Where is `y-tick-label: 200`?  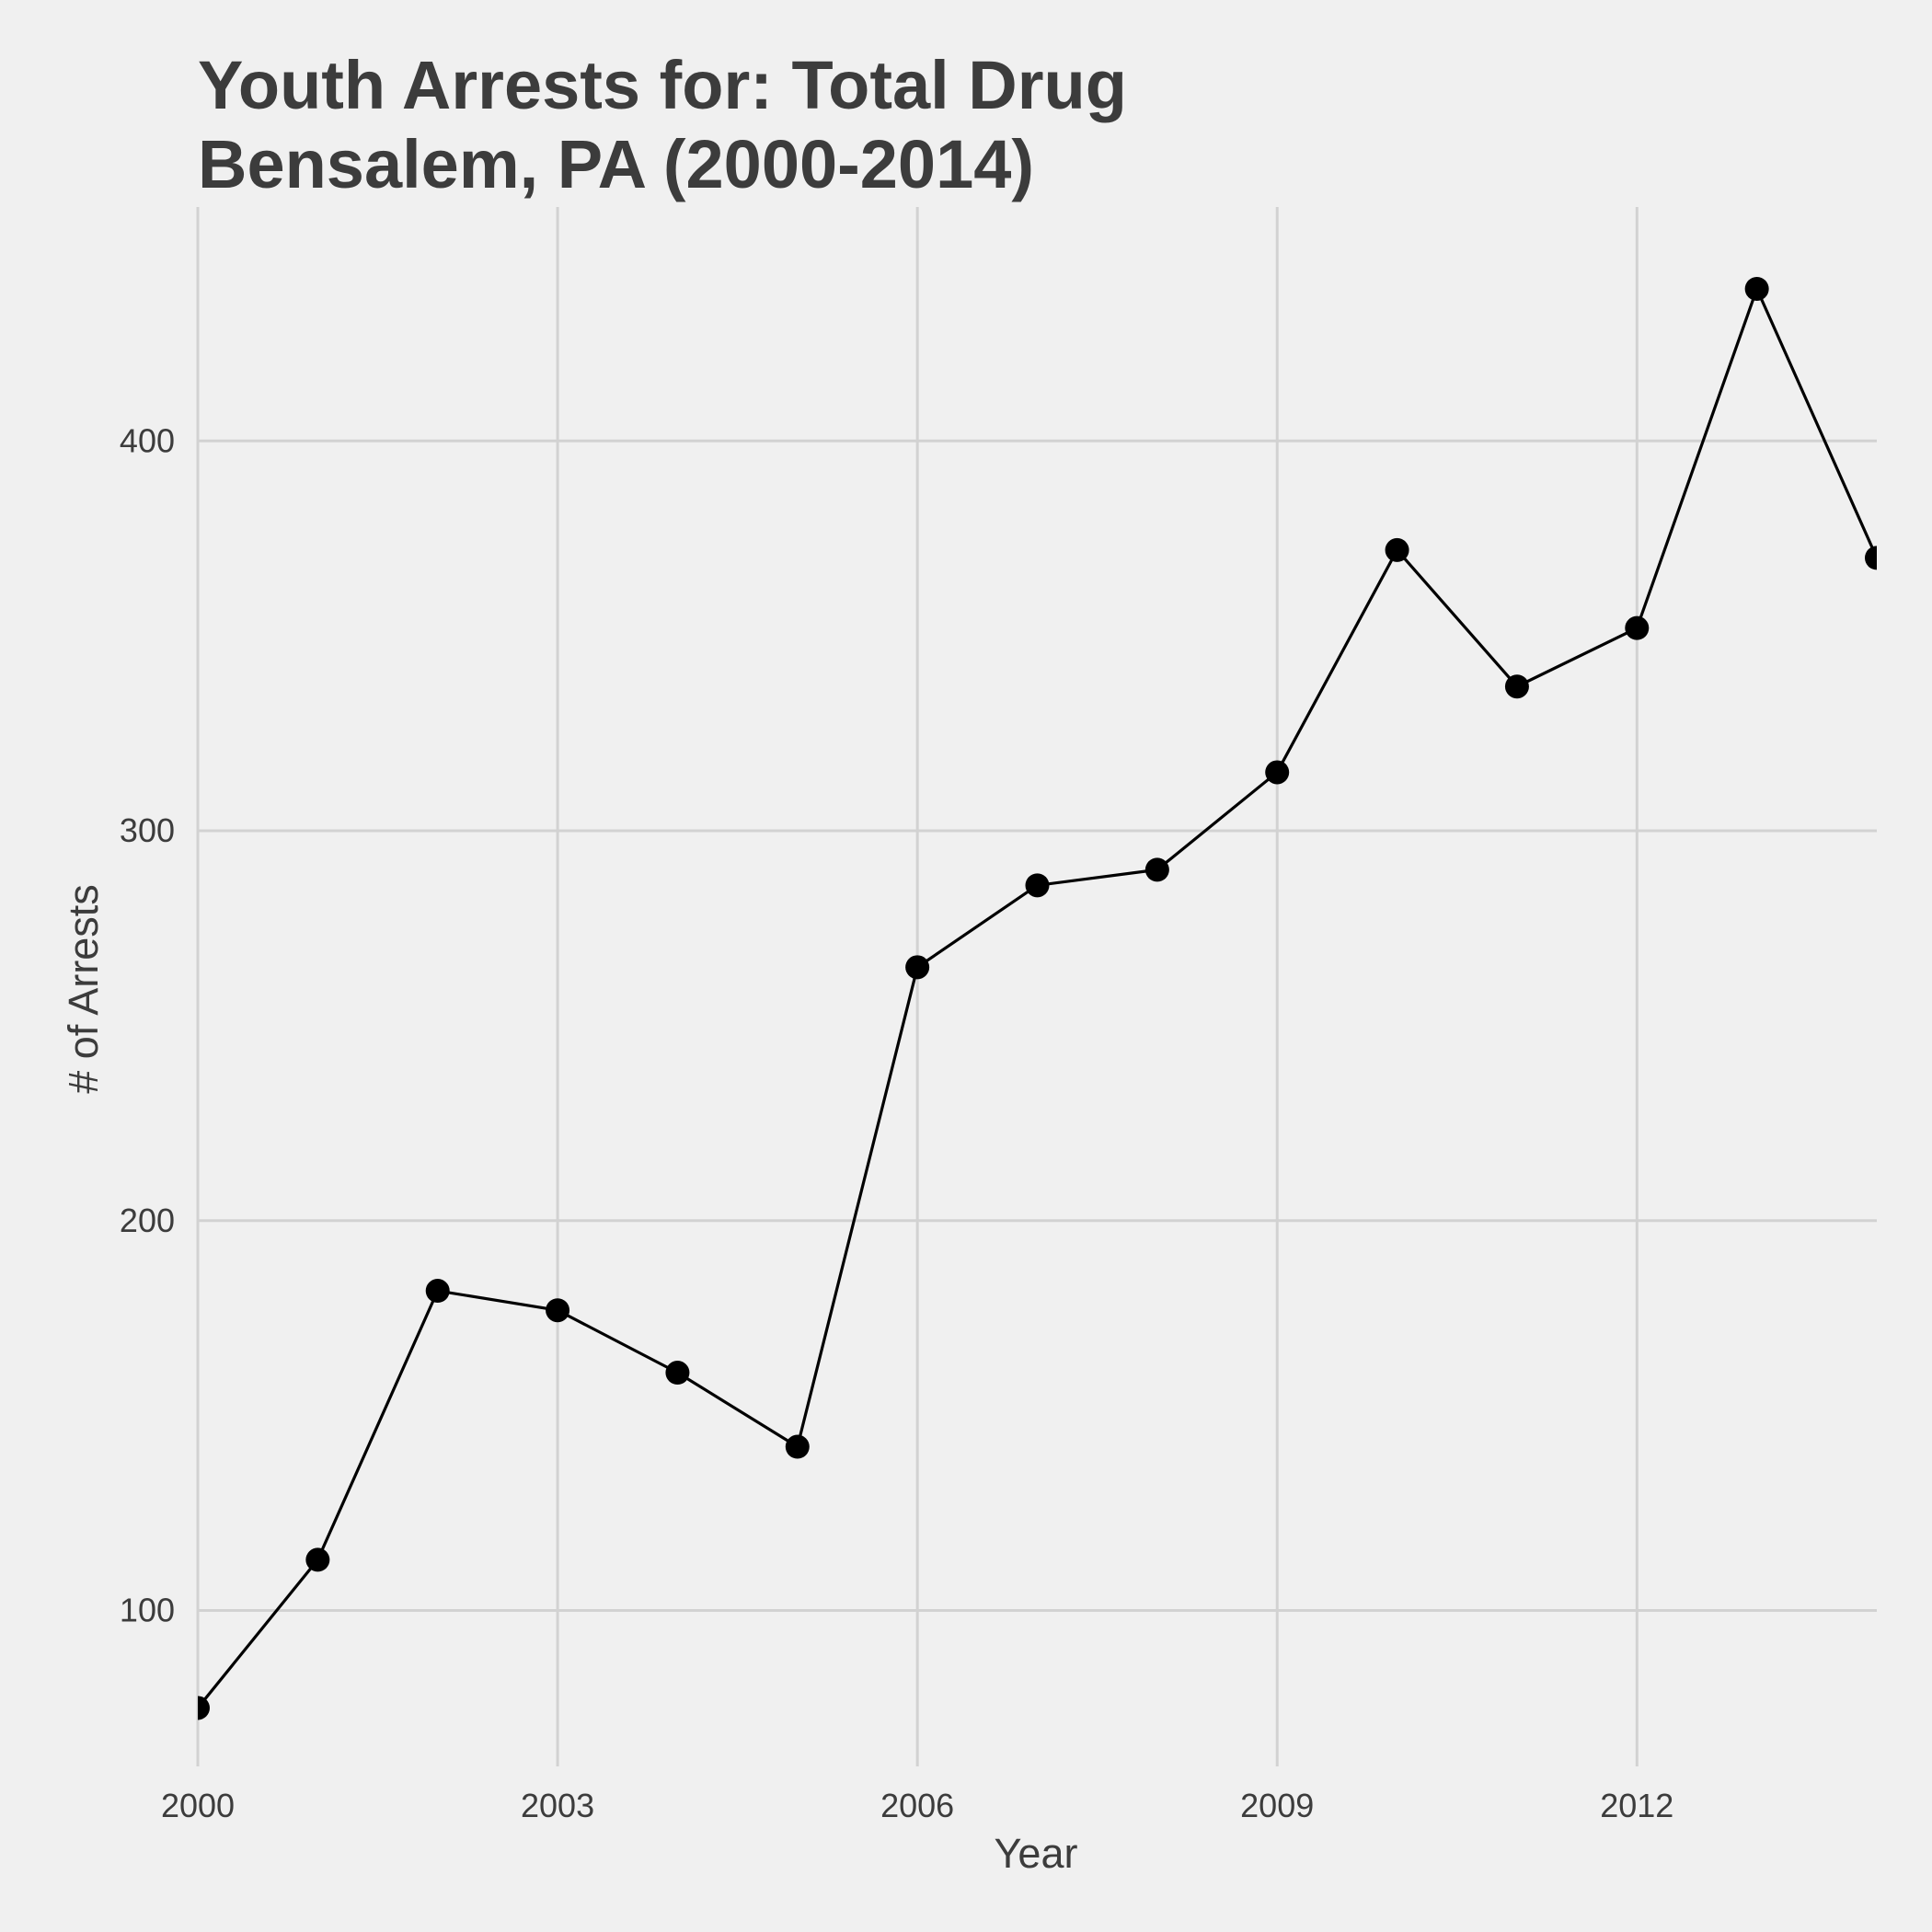
y-tick-label: 200 is located at coordinates (147, 1220).